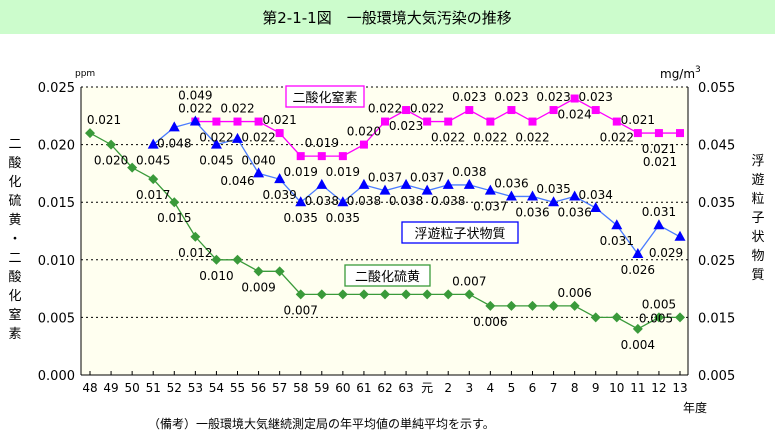 The height and width of the screenshot is (442, 775). Describe the element at coordinates (757, 256) in the screenshot. I see `right-axis-title-char: 物` at that location.